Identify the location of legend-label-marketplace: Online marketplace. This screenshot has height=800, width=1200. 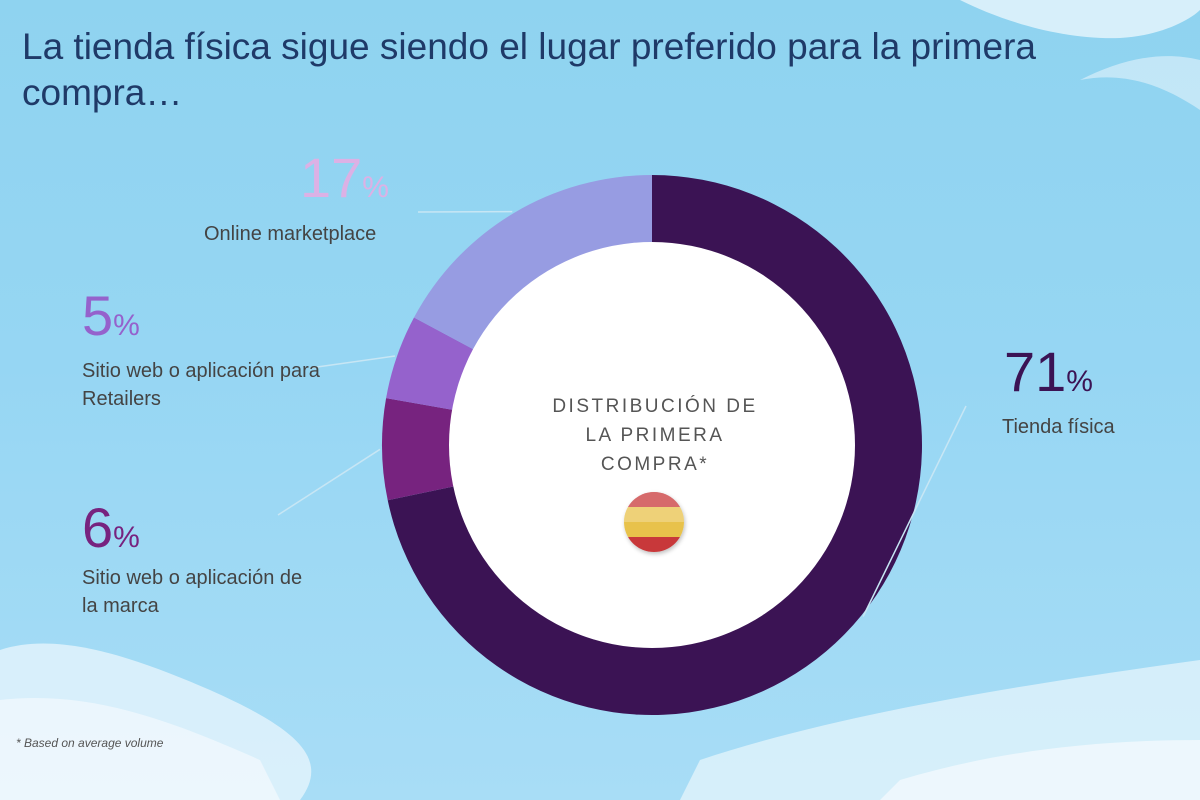
(290, 234).